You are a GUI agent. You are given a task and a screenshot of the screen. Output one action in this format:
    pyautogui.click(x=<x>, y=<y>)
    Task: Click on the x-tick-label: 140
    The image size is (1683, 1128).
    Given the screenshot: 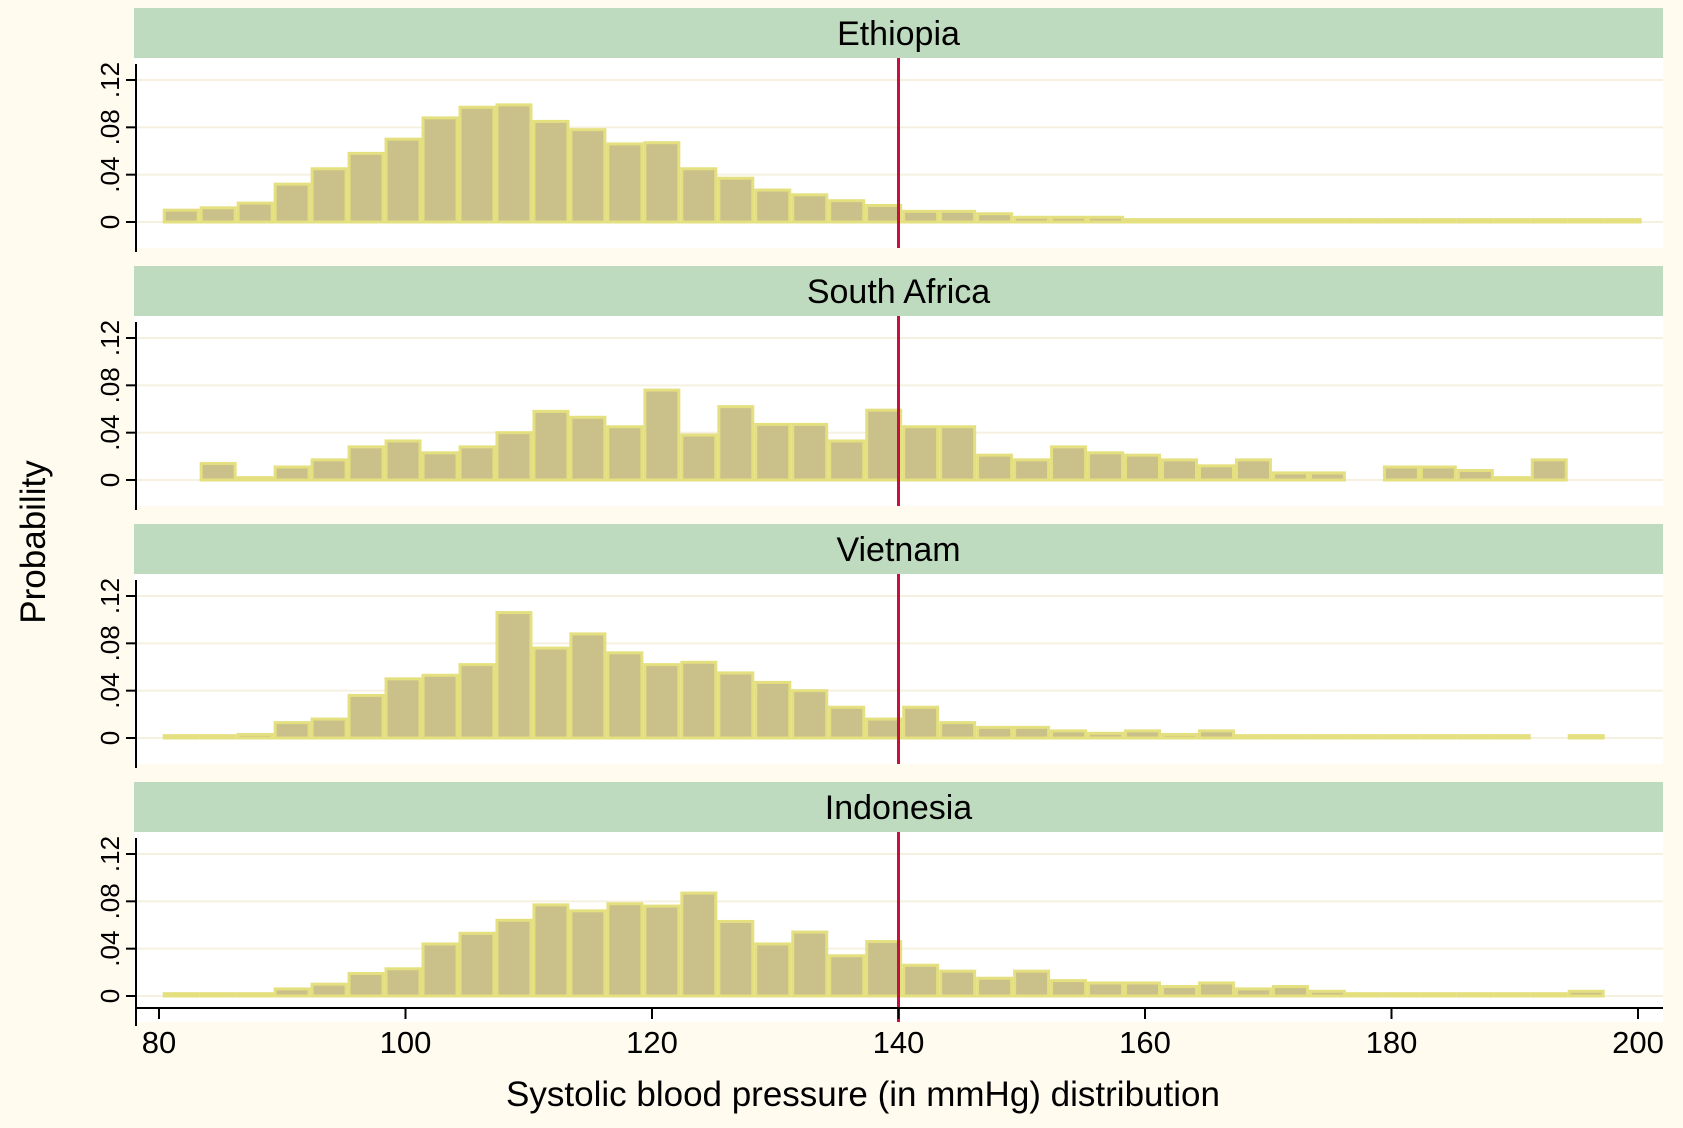 What is the action you would take?
    pyautogui.click(x=899, y=1042)
    